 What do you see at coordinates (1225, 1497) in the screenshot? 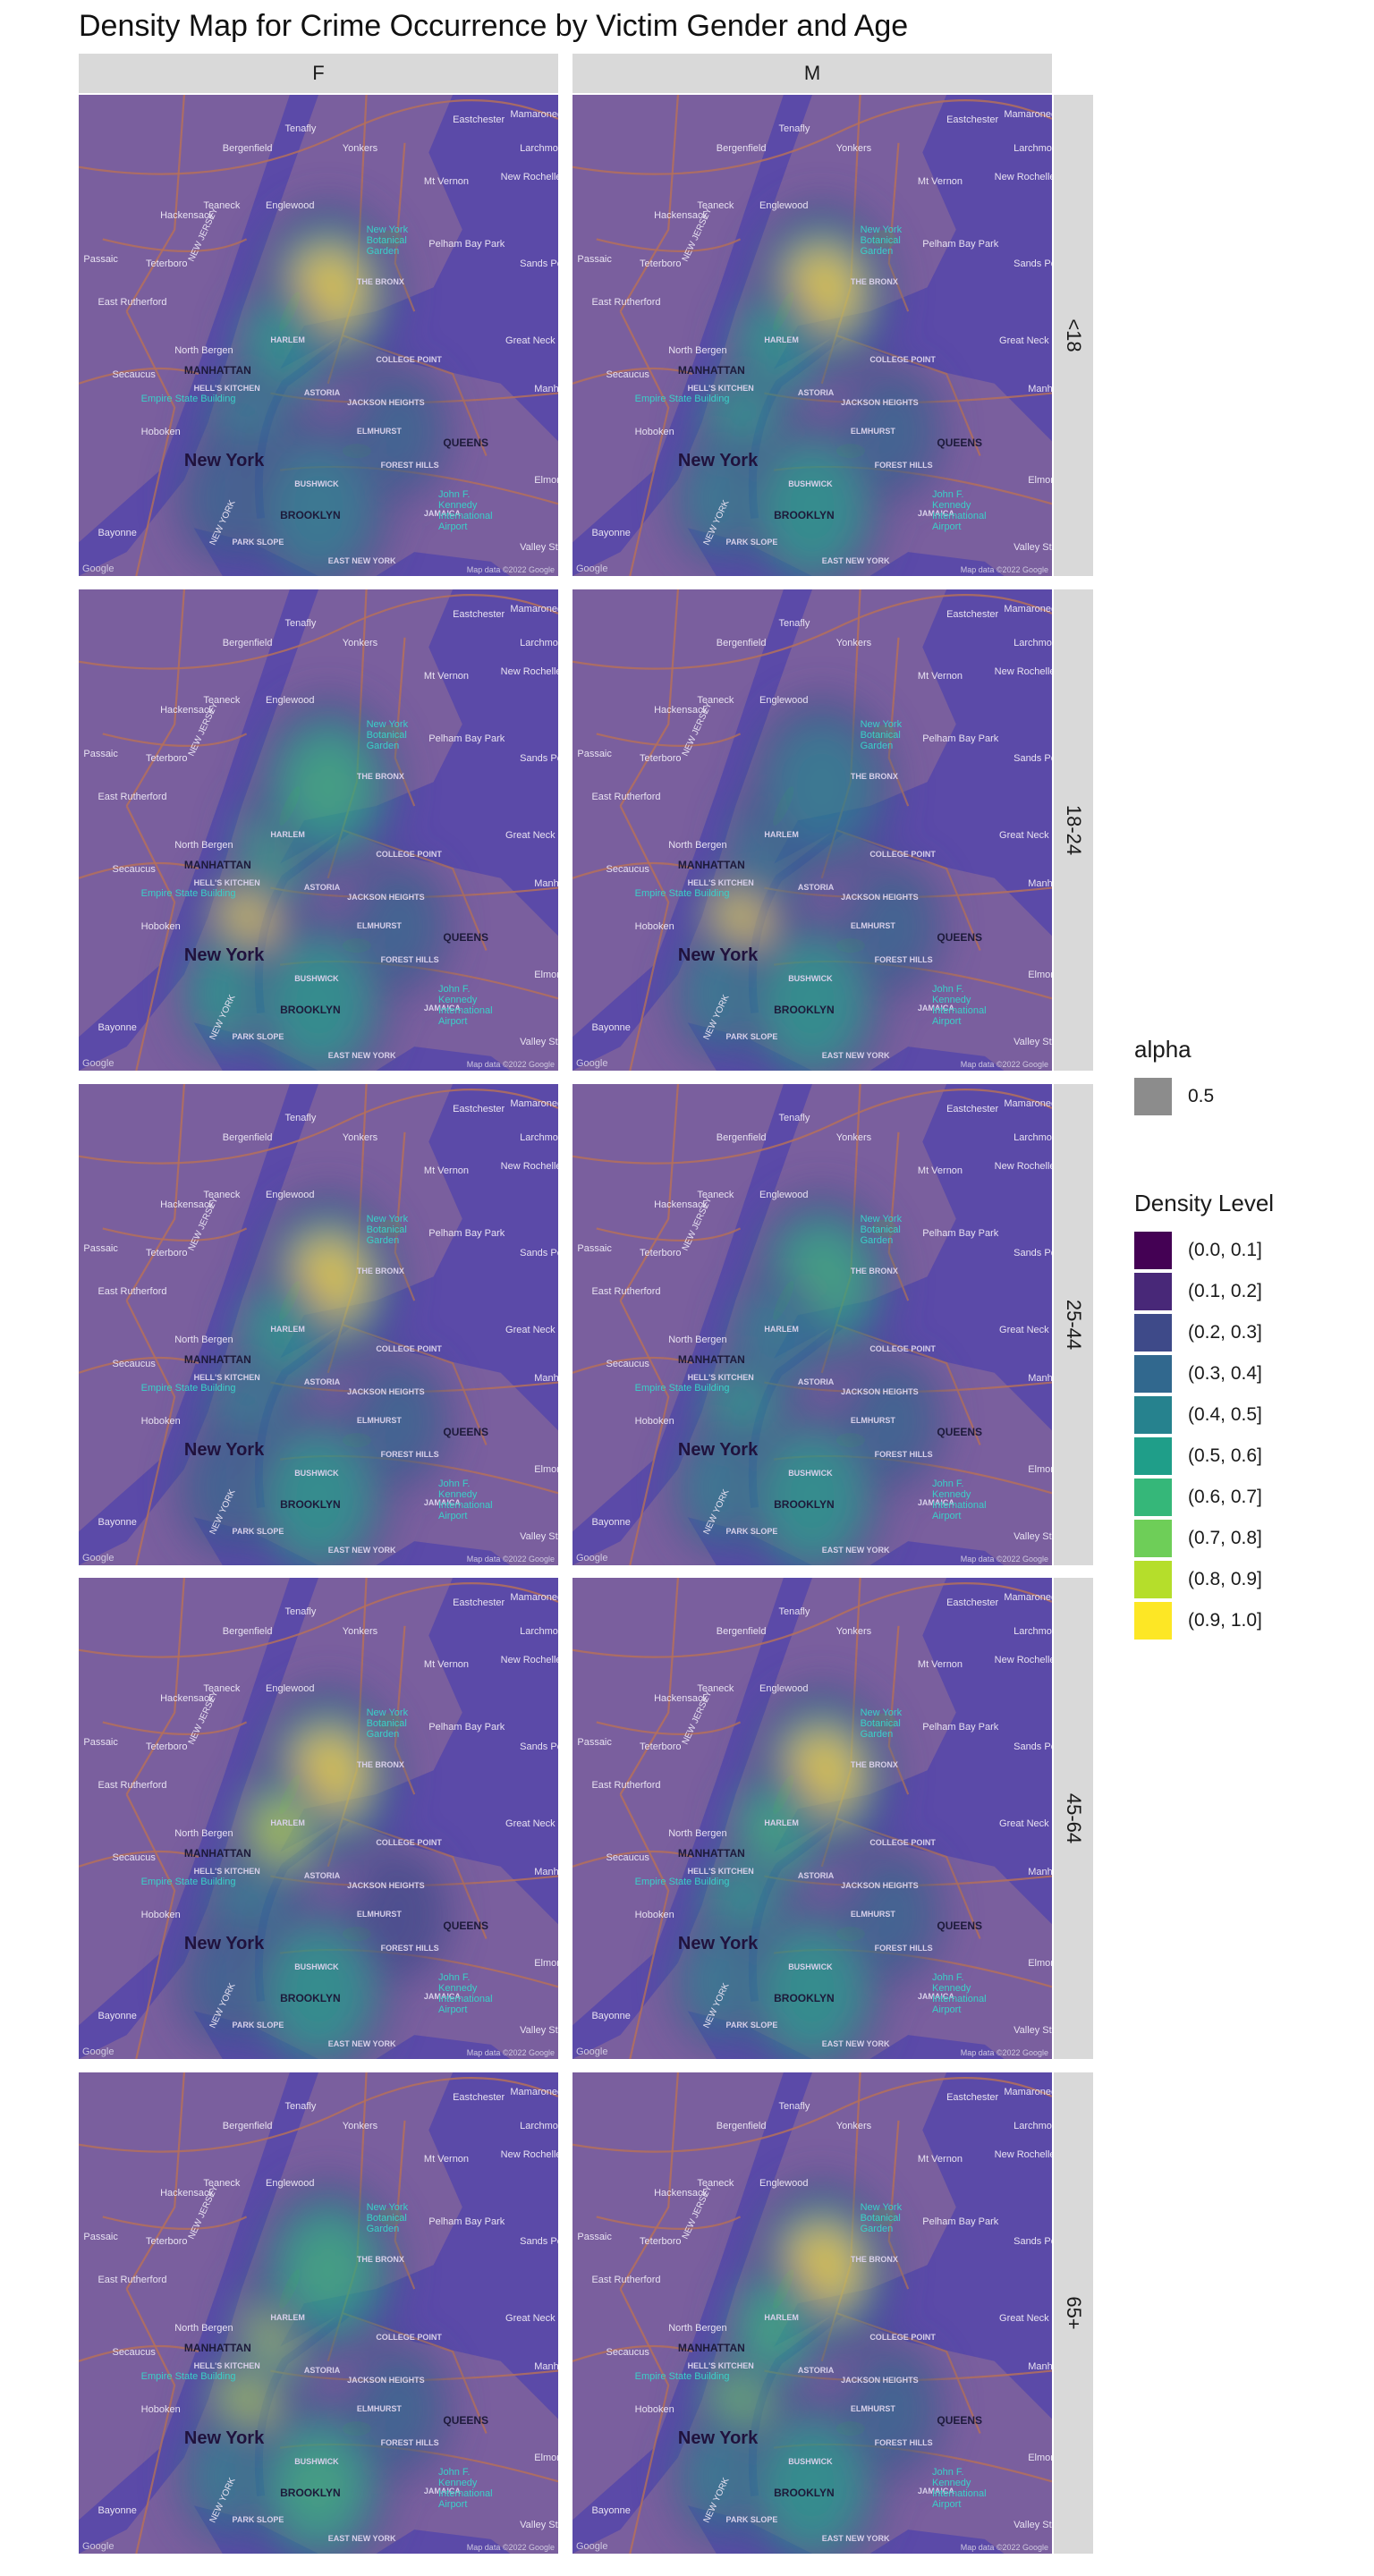
I see `legend-density-label: (0.6, 0.7]` at bounding box center [1225, 1497].